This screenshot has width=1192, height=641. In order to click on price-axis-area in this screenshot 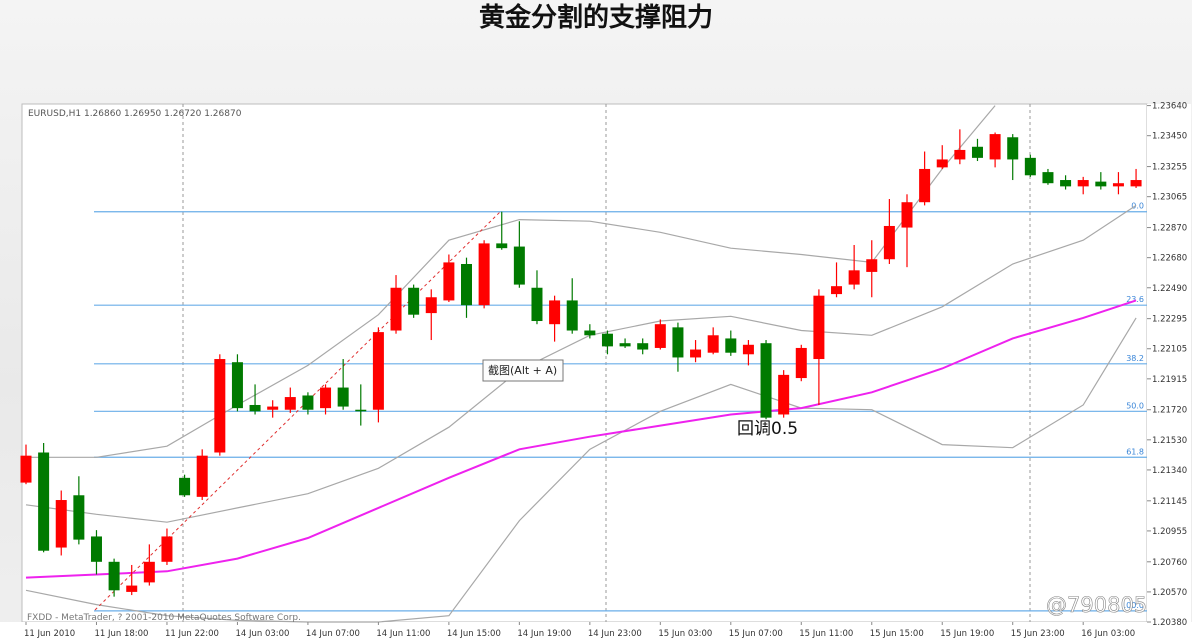, I will do `click(1169, 363)`.